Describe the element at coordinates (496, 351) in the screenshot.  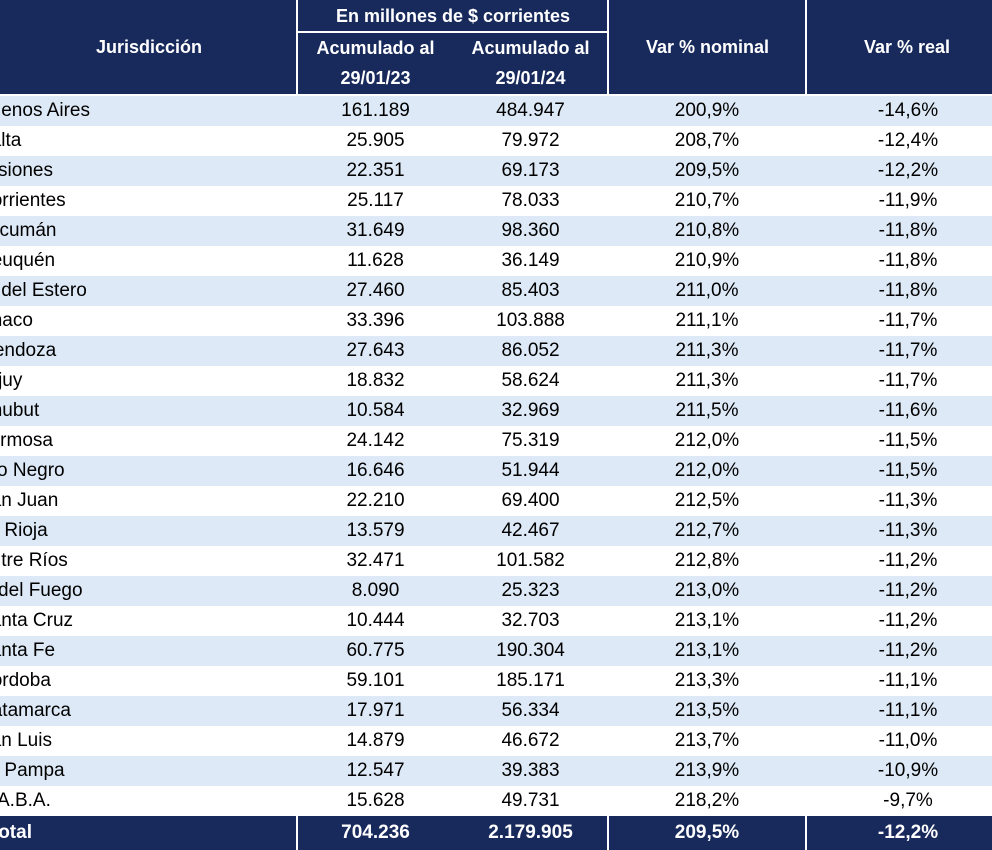
I see `table-row: Mendoza 27.643 86.052 211,3% -11,7%` at that location.